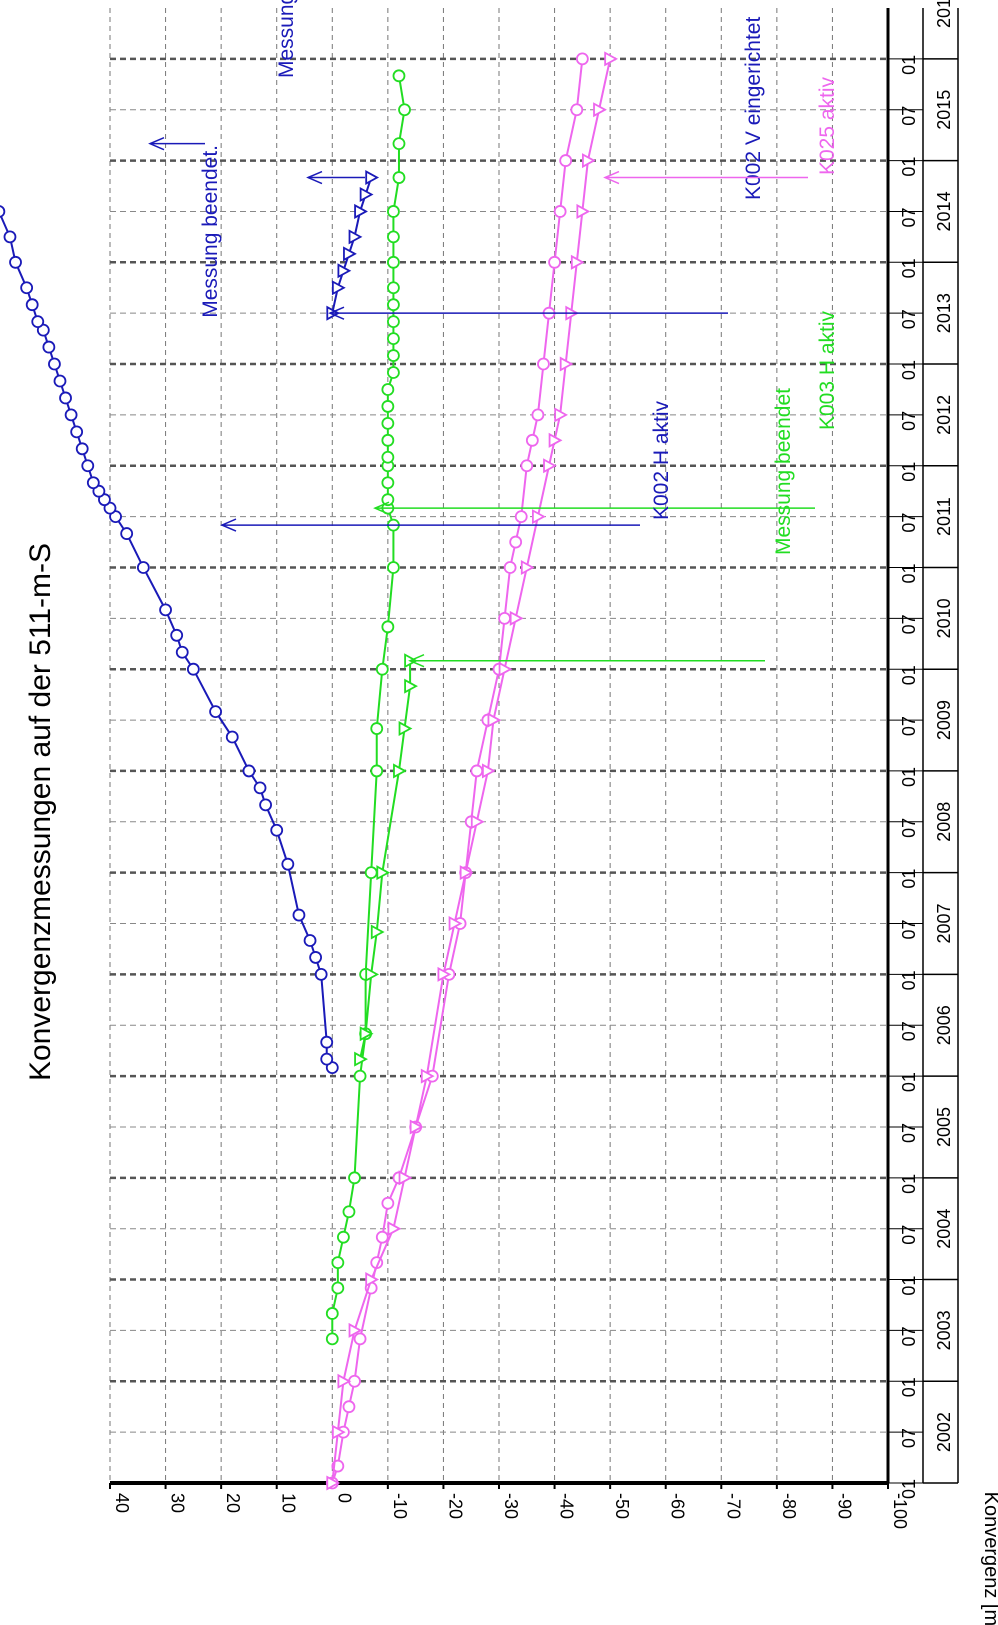 Image resolution: width=998 pixels, height=1625 pixels. Describe the element at coordinates (753, 108) in the screenshot. I see `annotation-label: K002 V eingerichtet` at that location.